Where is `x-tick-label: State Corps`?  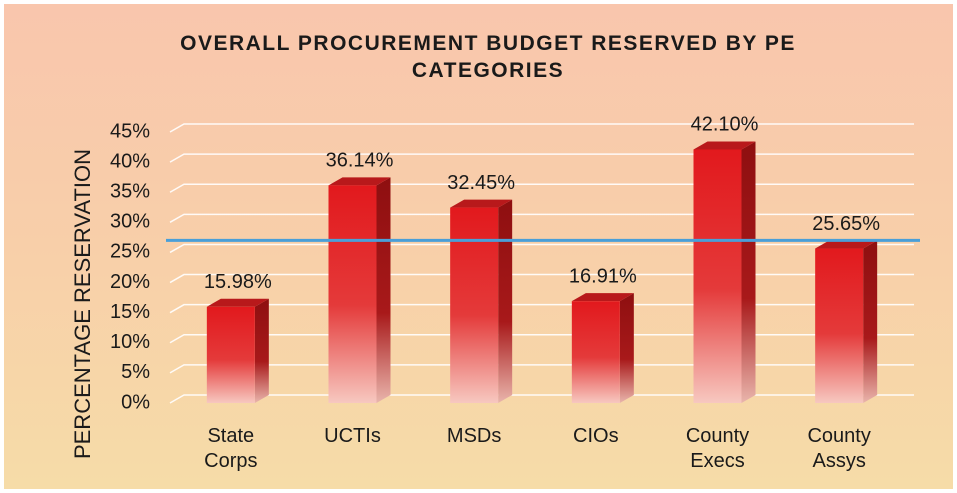
x-tick-label: State Corps is located at coordinates (231, 448).